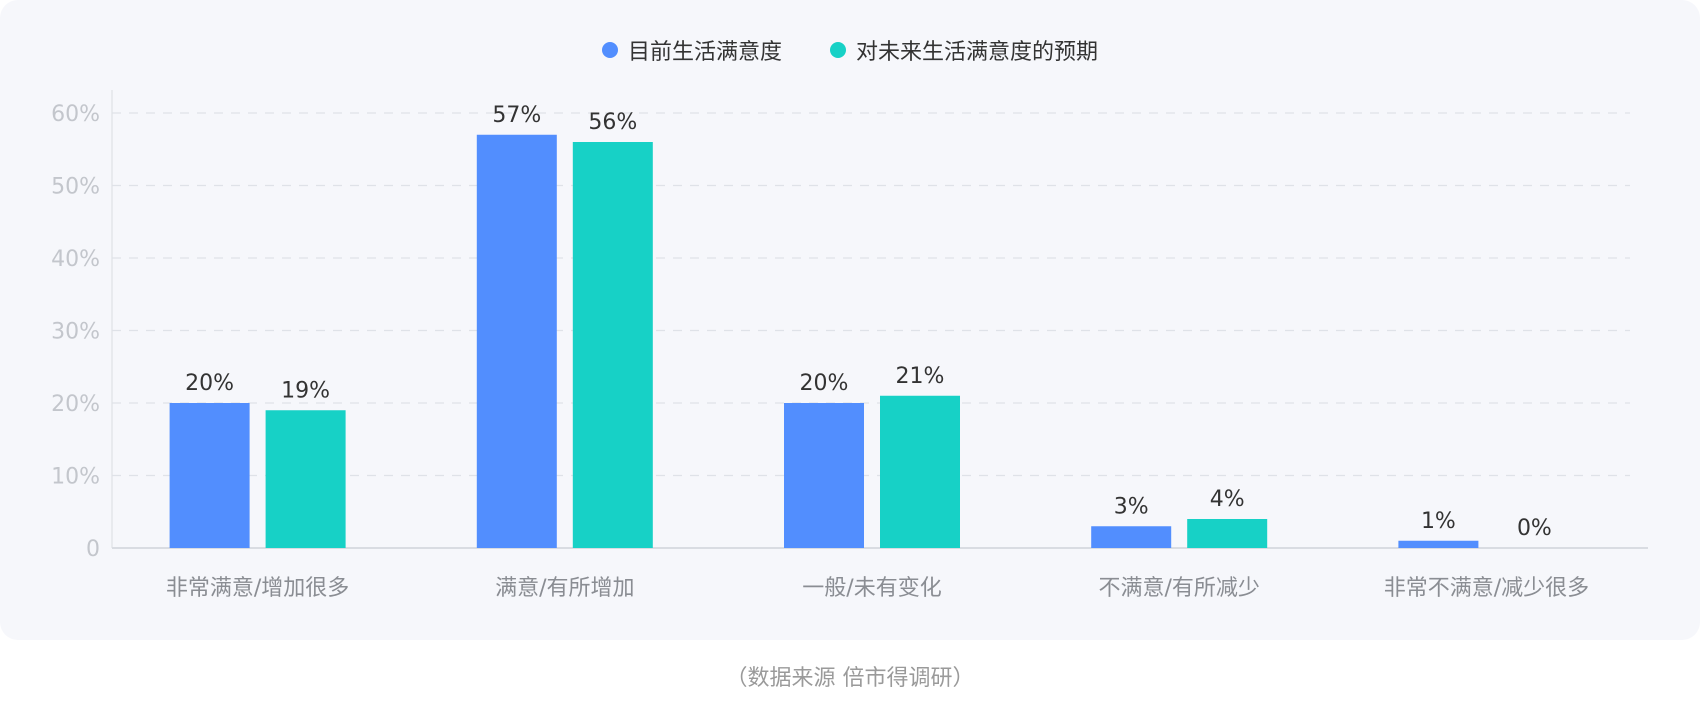  I want to click on legend-item-future: 对未来生活满意度的预期, so click(964, 50).